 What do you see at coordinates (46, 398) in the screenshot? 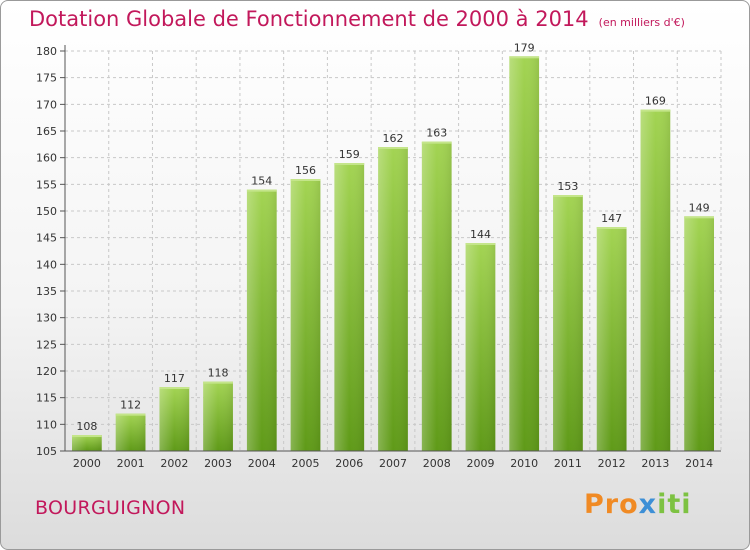
I see `y-tick-label: 115` at bounding box center [46, 398].